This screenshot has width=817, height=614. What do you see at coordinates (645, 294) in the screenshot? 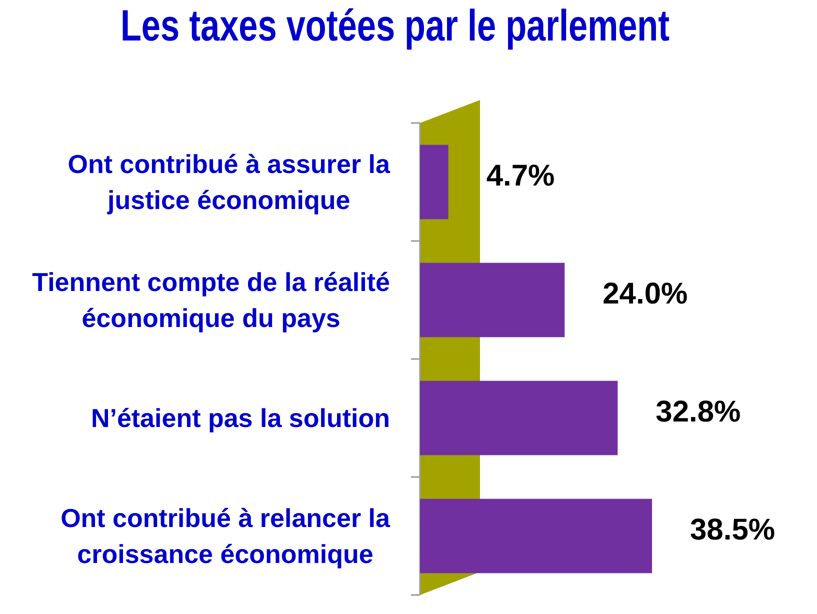
I see `data-label: 24.0%` at bounding box center [645, 294].